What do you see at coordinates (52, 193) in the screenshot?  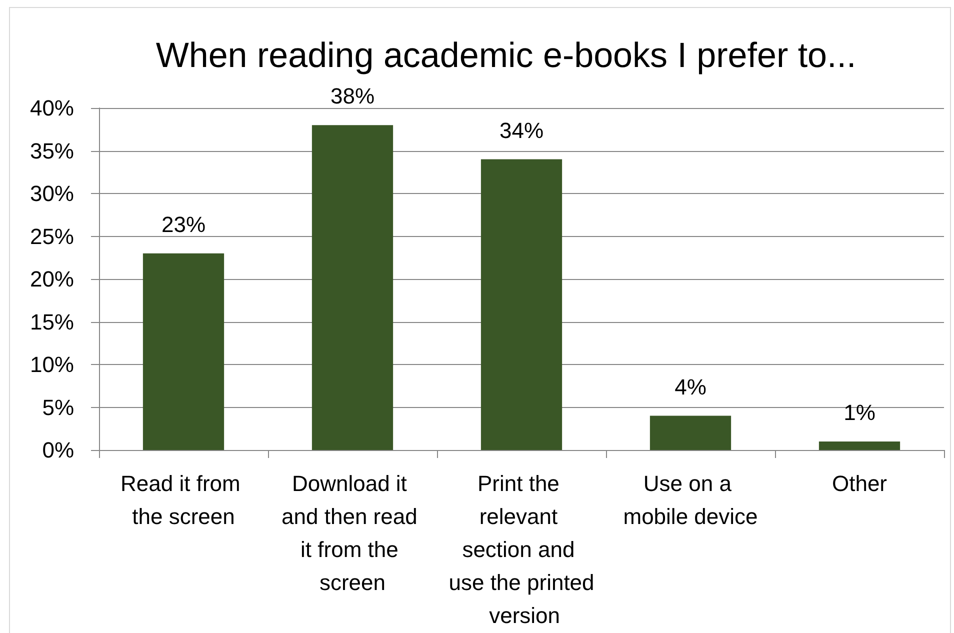 I see `y-tick-label: 30%` at bounding box center [52, 193].